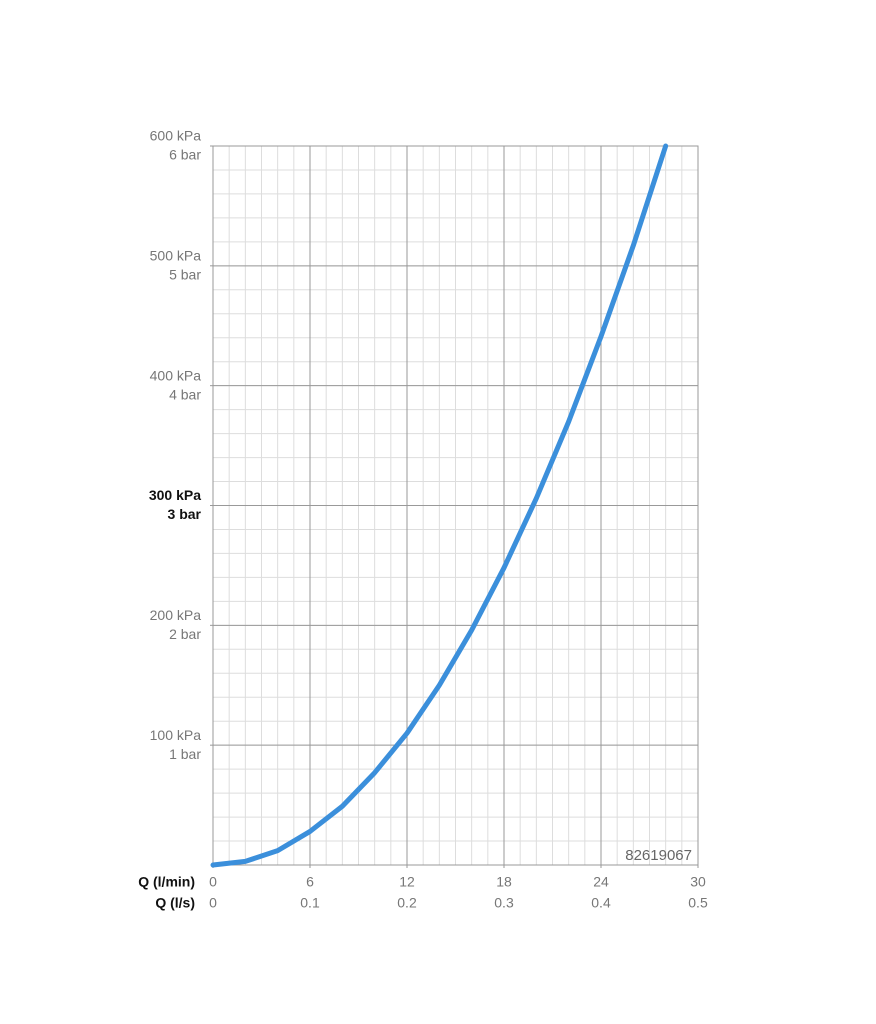 The width and height of the screenshot is (876, 1024). Describe the element at coordinates (310, 903) in the screenshot. I see `x2-tick-label: 0.1` at that location.